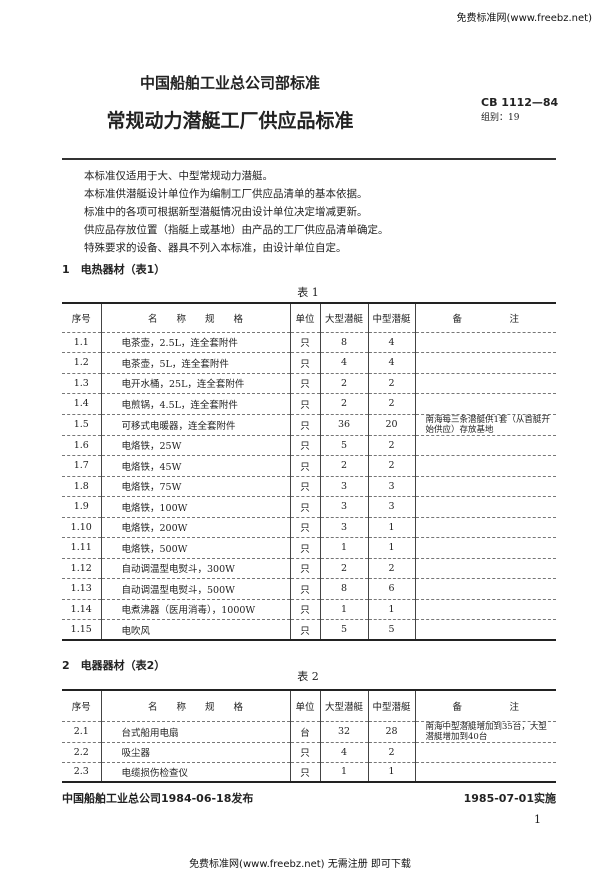 This screenshot has width=600, height=873. Describe the element at coordinates (81, 486) in the screenshot. I see `seq-cell: 1.8` at that location.